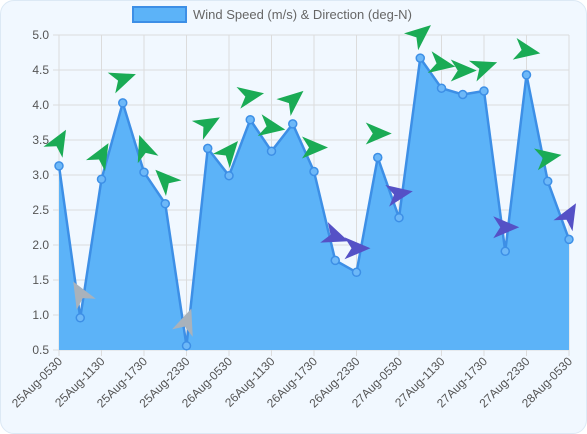  What do you see at coordinates (40, 210) in the screenshot?
I see `y-tick-label: 2.5` at bounding box center [40, 210].